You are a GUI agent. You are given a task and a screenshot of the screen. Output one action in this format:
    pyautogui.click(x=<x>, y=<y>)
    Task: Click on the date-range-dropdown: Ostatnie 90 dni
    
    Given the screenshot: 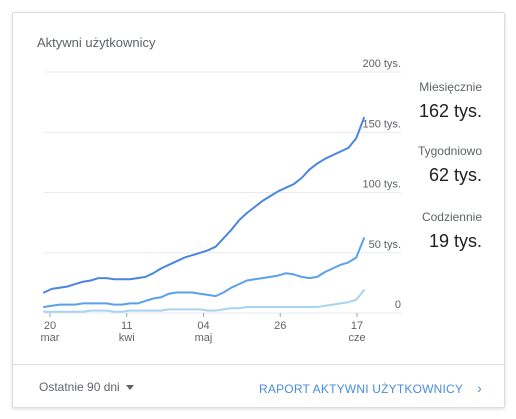 What is the action you would take?
    pyautogui.click(x=86, y=387)
    